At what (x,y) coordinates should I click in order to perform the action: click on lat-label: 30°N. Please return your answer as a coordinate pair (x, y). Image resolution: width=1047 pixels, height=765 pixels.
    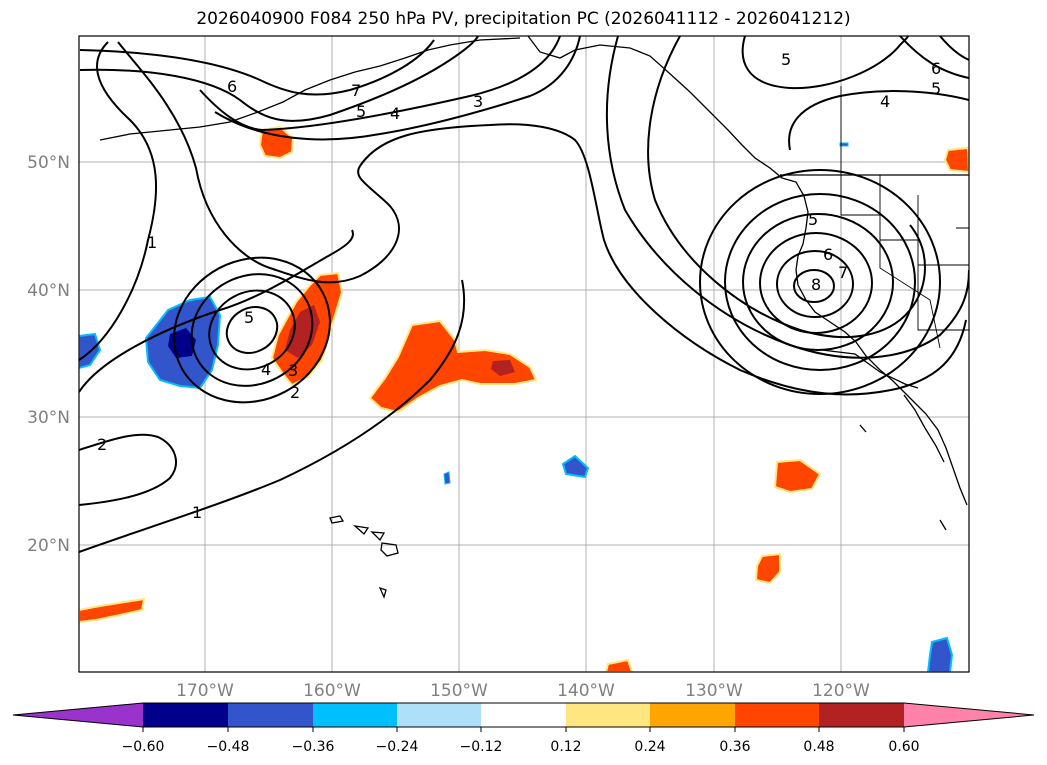
    Looking at the image, I should click on (48, 418).